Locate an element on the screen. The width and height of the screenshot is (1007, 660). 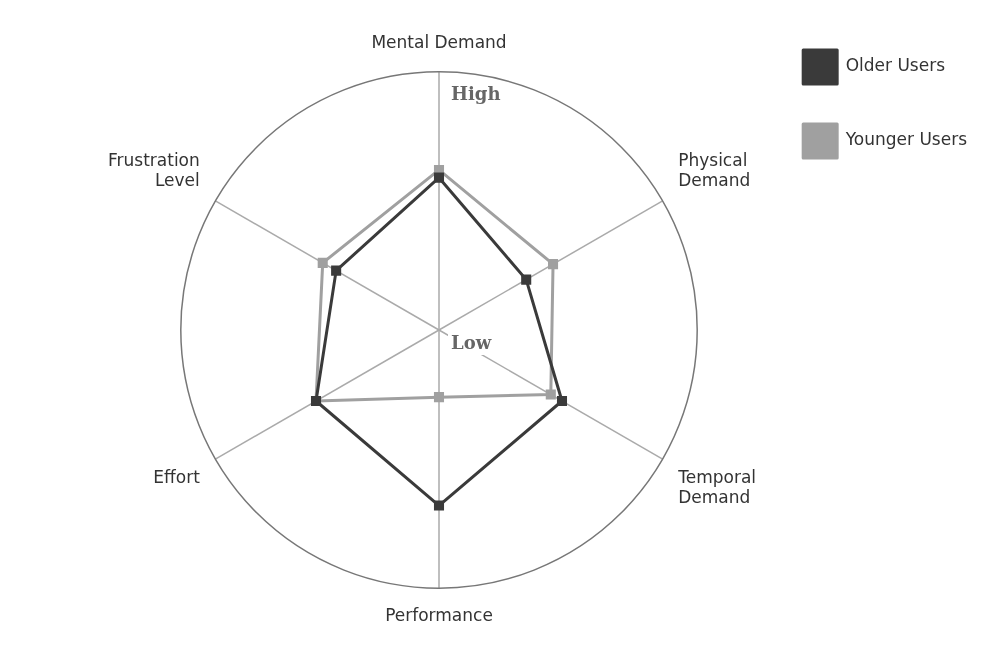
spoke-label: Physical Demand is located at coordinates (714, 170).